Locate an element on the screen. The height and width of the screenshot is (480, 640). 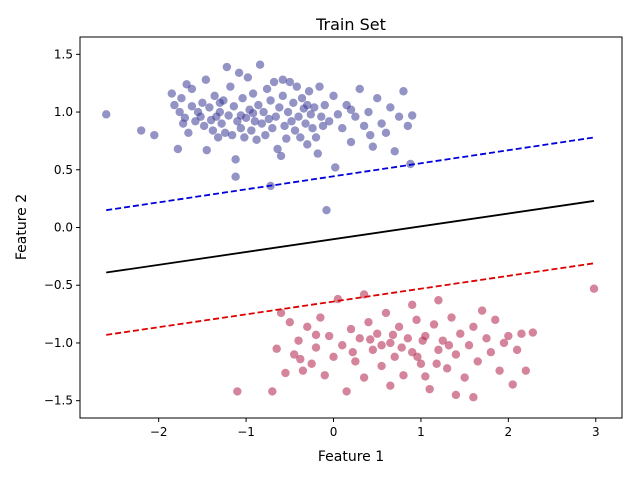
y-tick-label-1: −1.0 is located at coordinates (58, 343).